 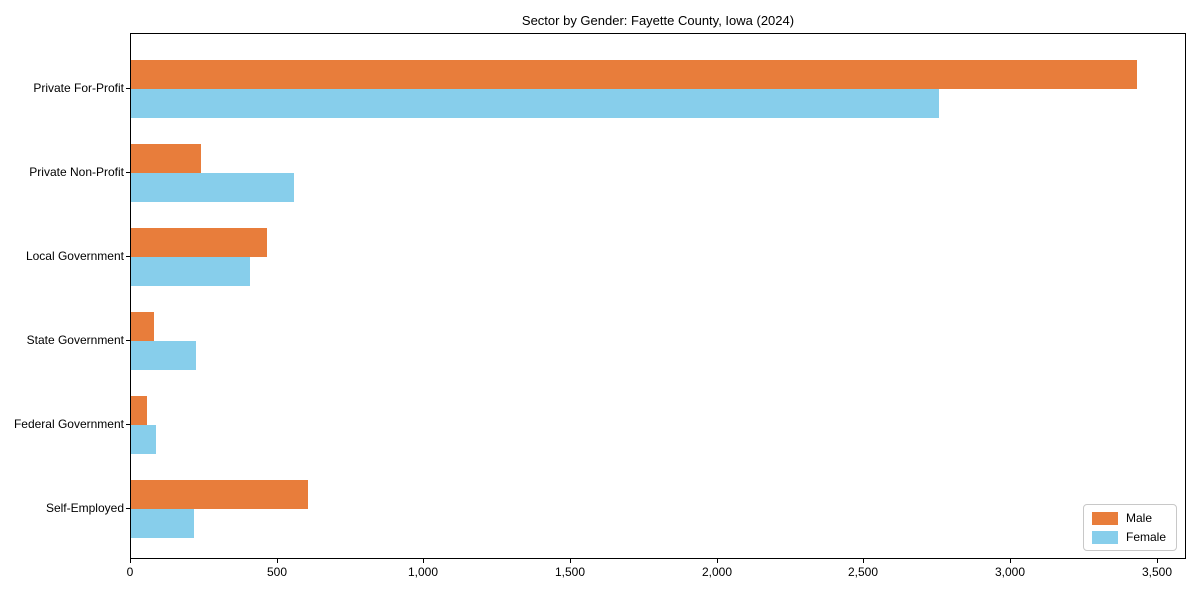 I want to click on x-axis-tick-label: 3,000, so click(x=1010, y=572).